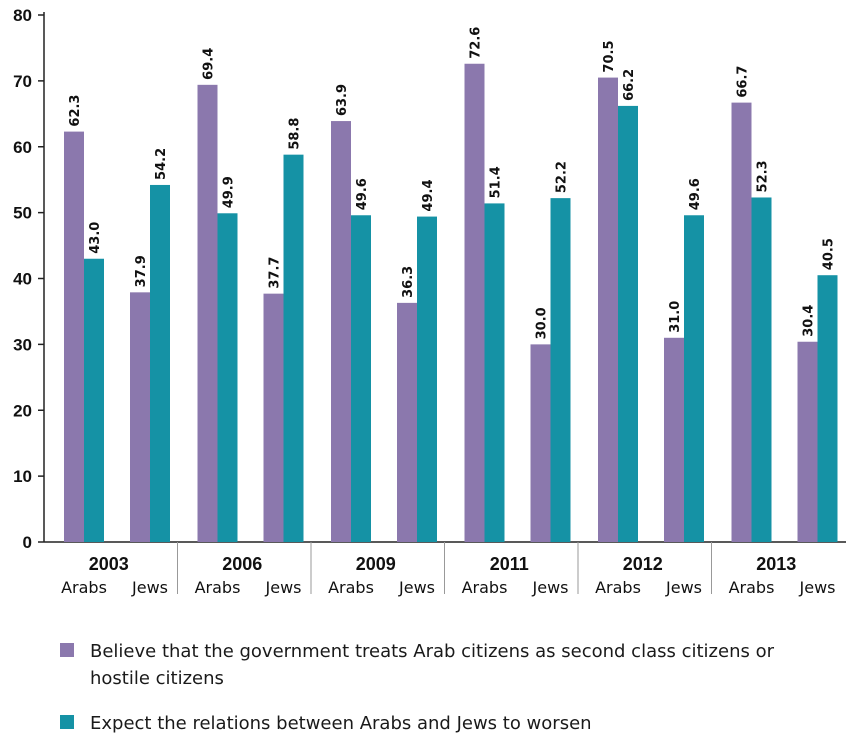  Describe the element at coordinates (22, 344) in the screenshot. I see `y-tick-label-30: 30` at that location.